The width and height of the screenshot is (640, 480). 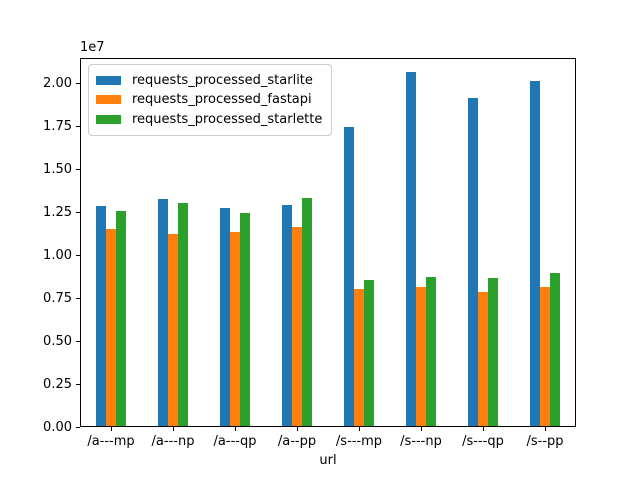 What do you see at coordinates (121, 318) in the screenshot?
I see `bar-requests_processed_starlette-/a---mp` at bounding box center [121, 318].